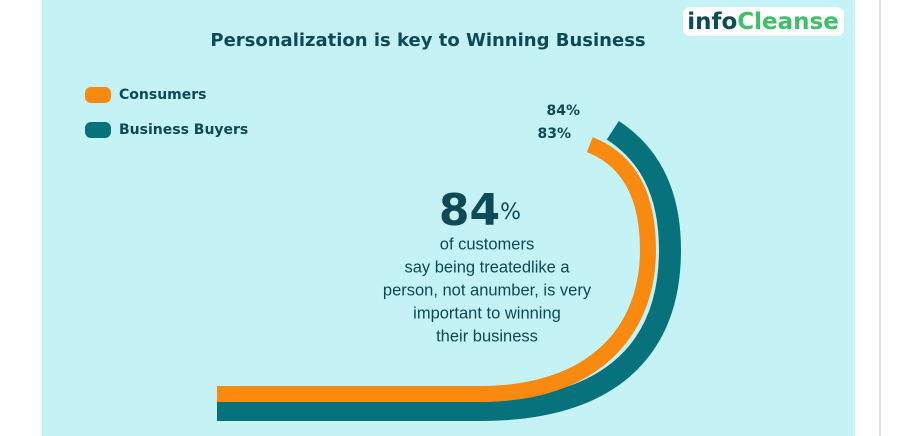 The width and height of the screenshot is (898, 436). What do you see at coordinates (487, 267) in the screenshot?
I see `description-line: say being treatedlike a` at bounding box center [487, 267].